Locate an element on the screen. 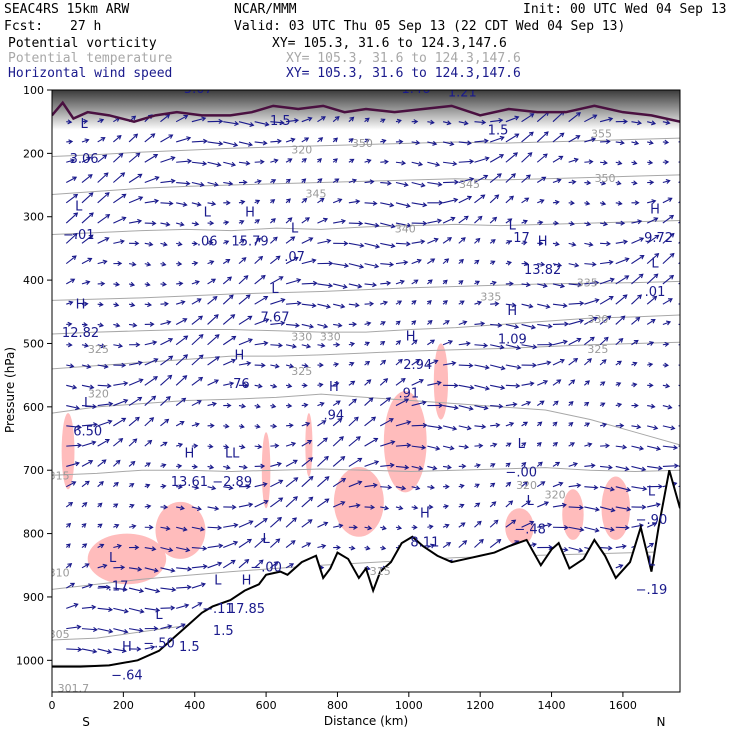 This screenshot has width=740, height=740. x-tick-label: 200 is located at coordinates (123, 705).